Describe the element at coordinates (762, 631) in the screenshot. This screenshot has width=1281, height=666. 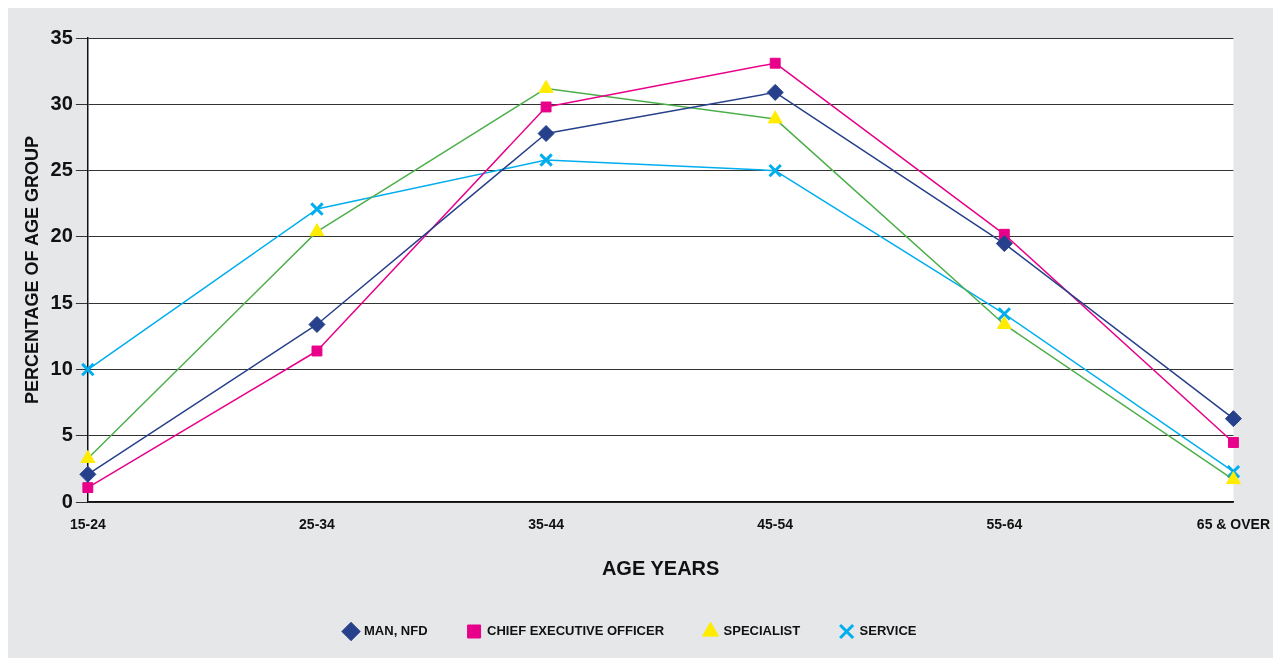
I see `legend-label: SPECIALIST` at that location.